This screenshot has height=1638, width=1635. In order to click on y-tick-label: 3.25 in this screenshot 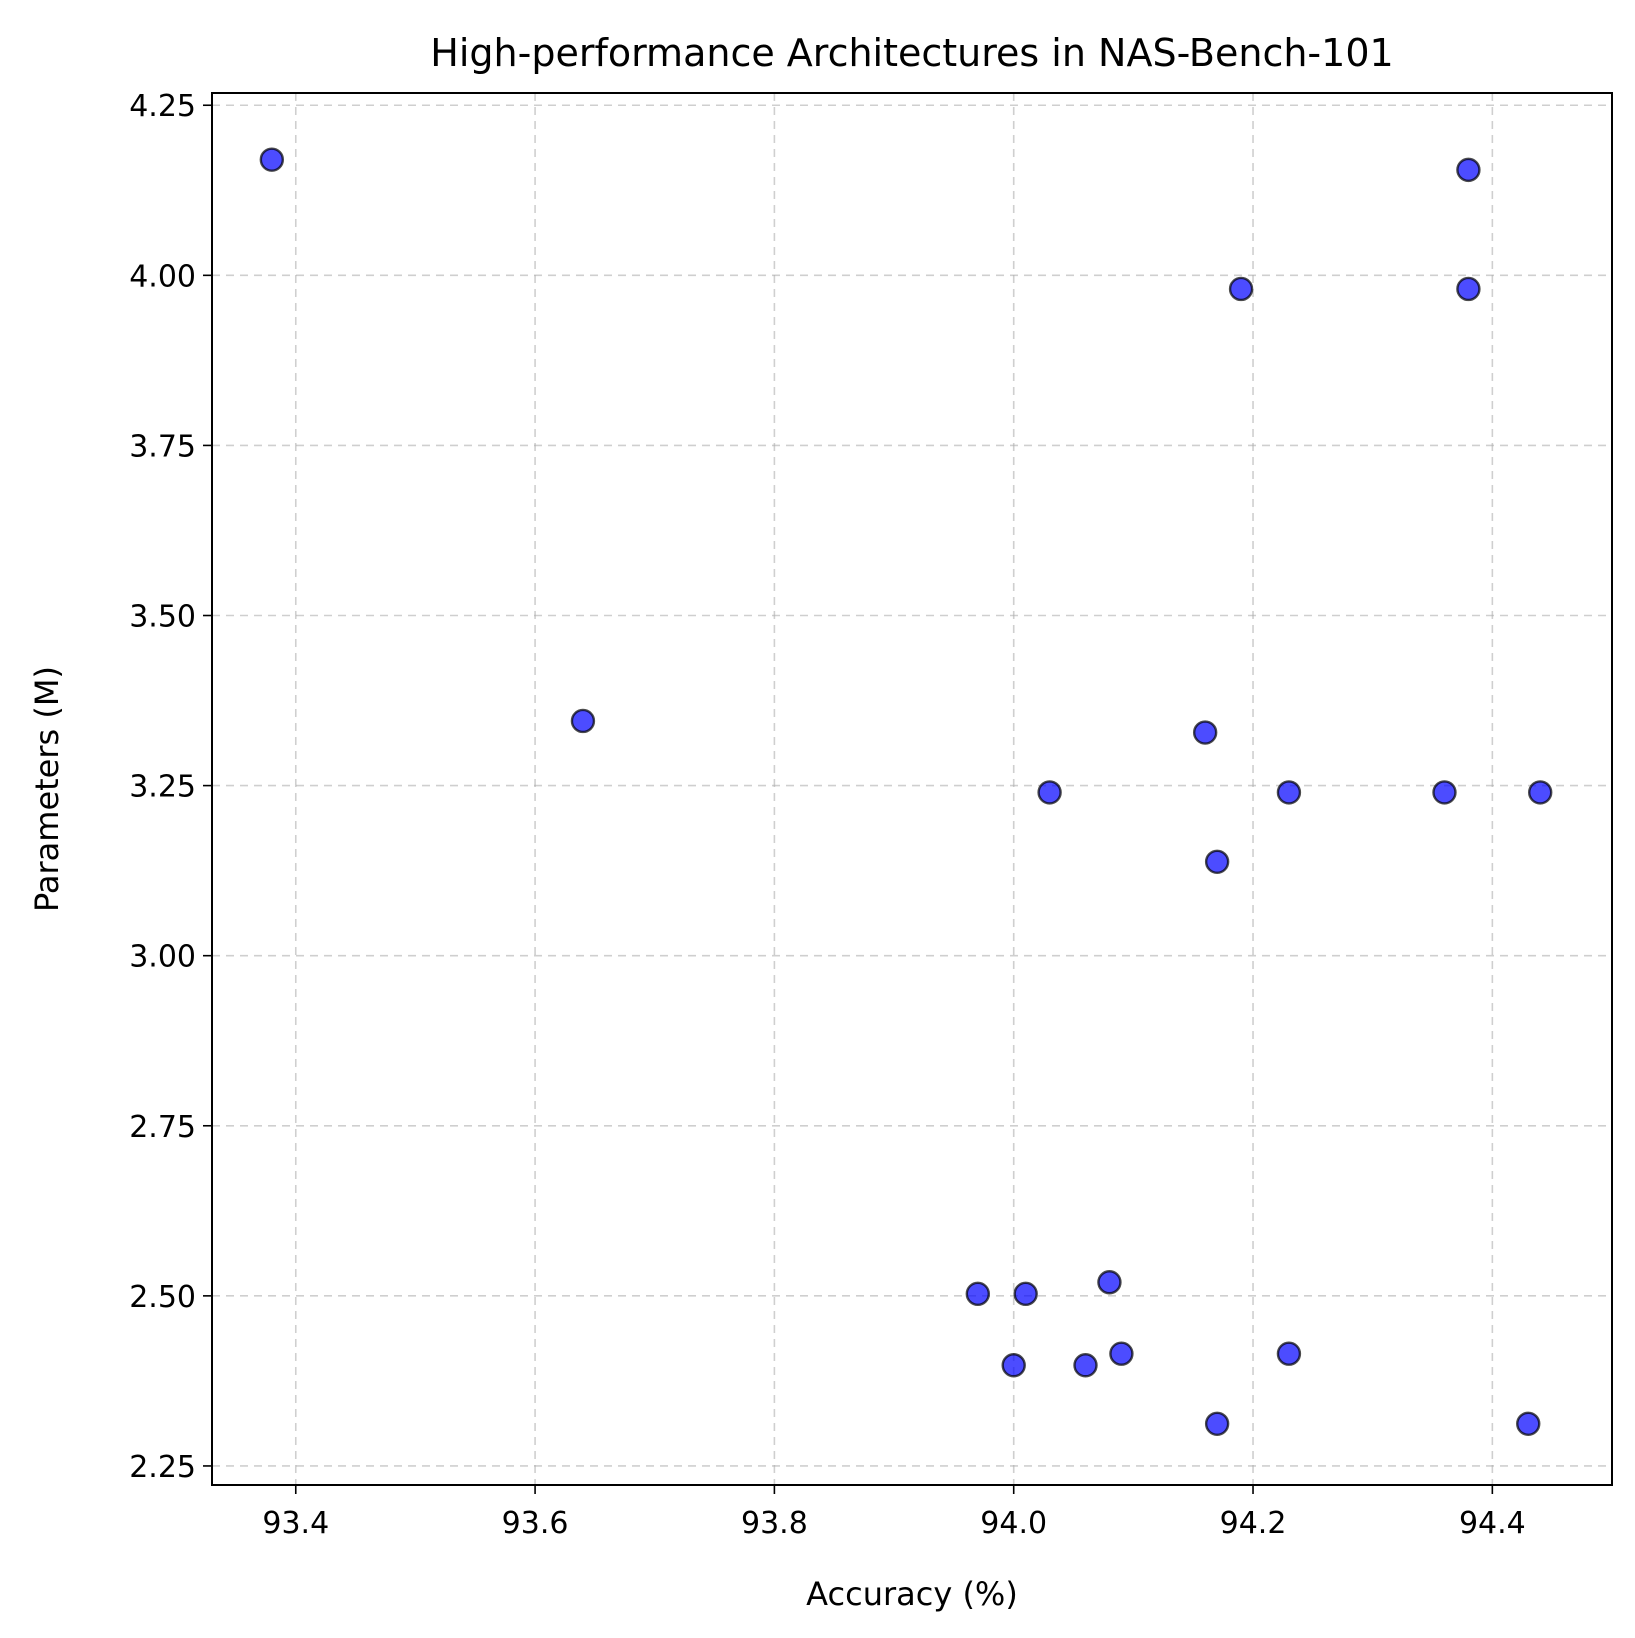, I will do `click(162, 787)`.